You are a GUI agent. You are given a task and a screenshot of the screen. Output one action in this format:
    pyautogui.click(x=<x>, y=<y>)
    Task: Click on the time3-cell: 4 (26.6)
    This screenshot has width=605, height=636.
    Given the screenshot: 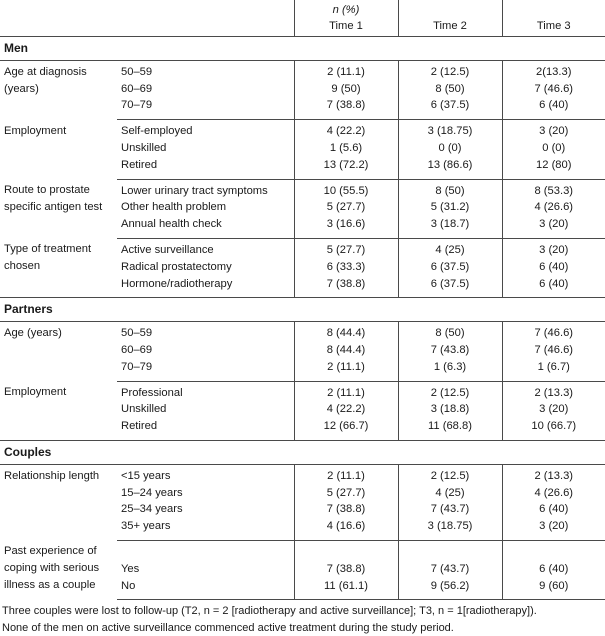 What is the action you would take?
    pyautogui.click(x=553, y=493)
    